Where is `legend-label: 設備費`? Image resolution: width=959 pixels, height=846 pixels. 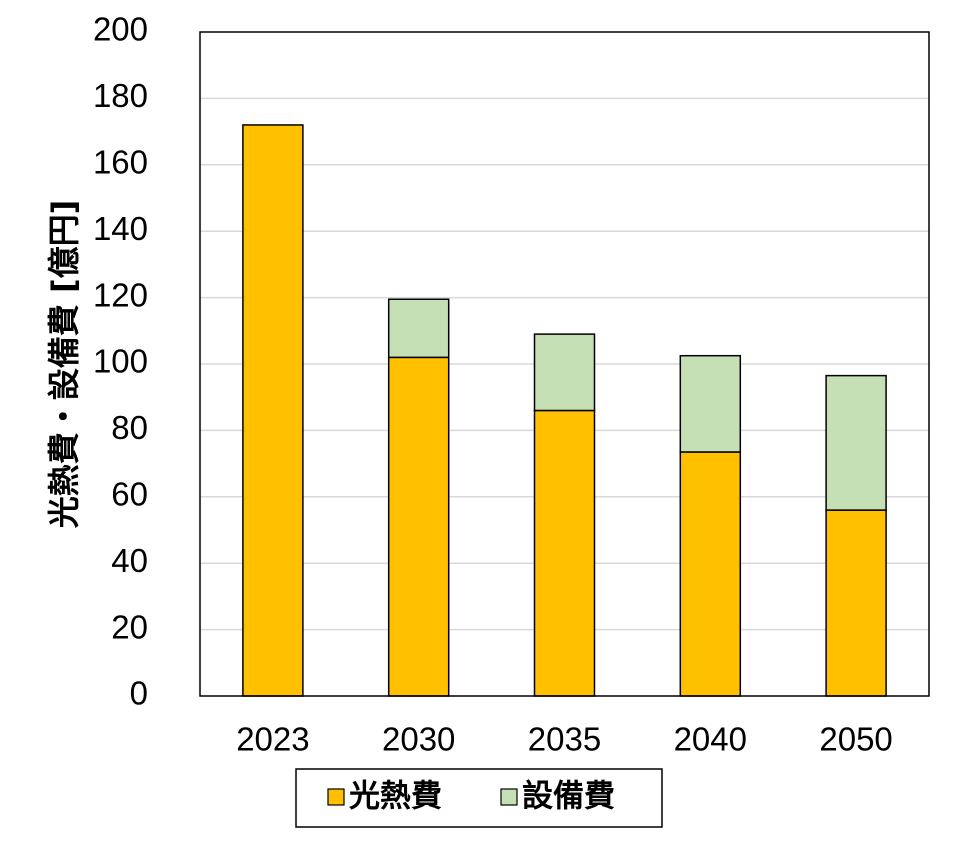
legend-label: 設備費 is located at coordinates (568, 797).